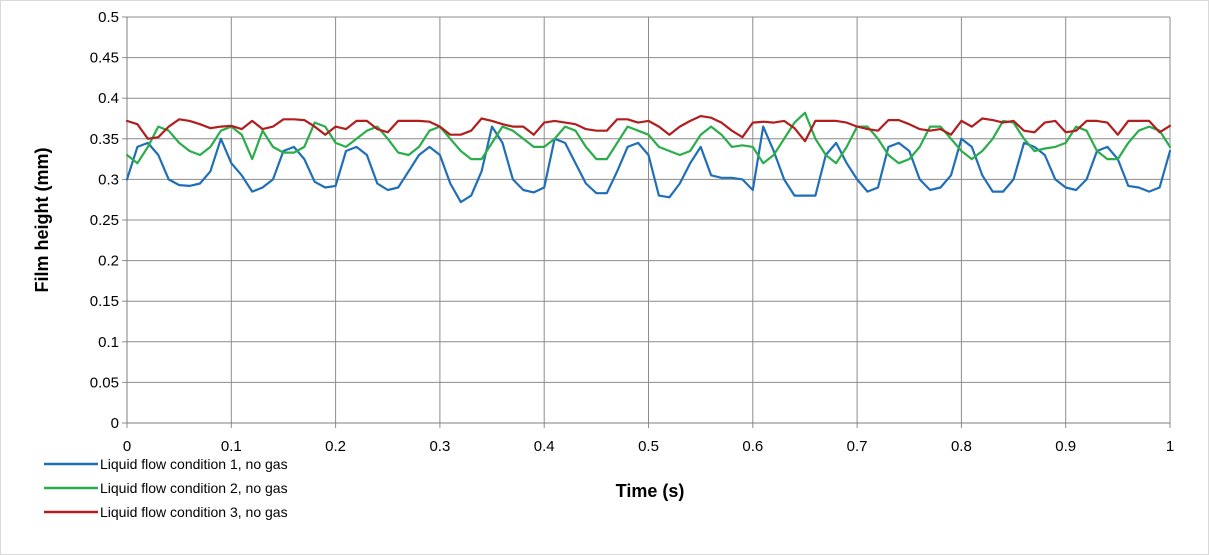 Image resolution: width=1209 pixels, height=555 pixels. What do you see at coordinates (104, 382) in the screenshot?
I see `y-tick-label: 0.05` at bounding box center [104, 382].